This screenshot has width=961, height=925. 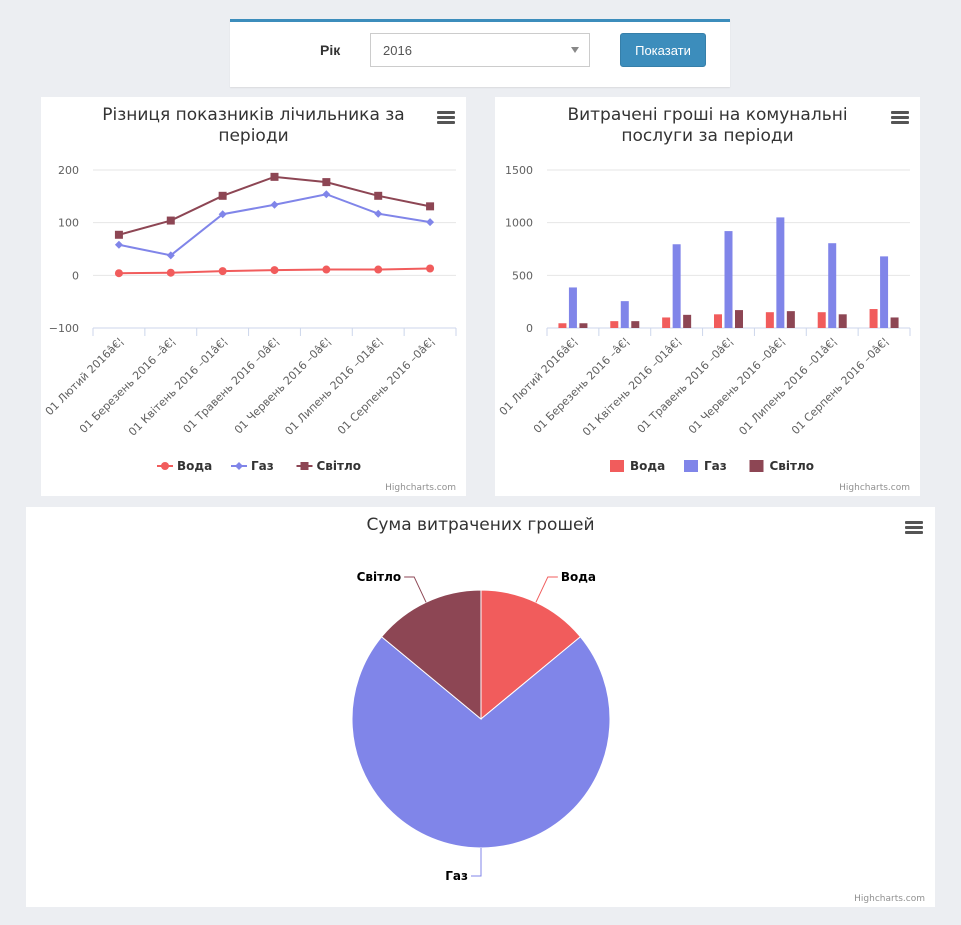 What do you see at coordinates (397, 50) in the screenshot?
I see `year-select-value: 2016` at bounding box center [397, 50].